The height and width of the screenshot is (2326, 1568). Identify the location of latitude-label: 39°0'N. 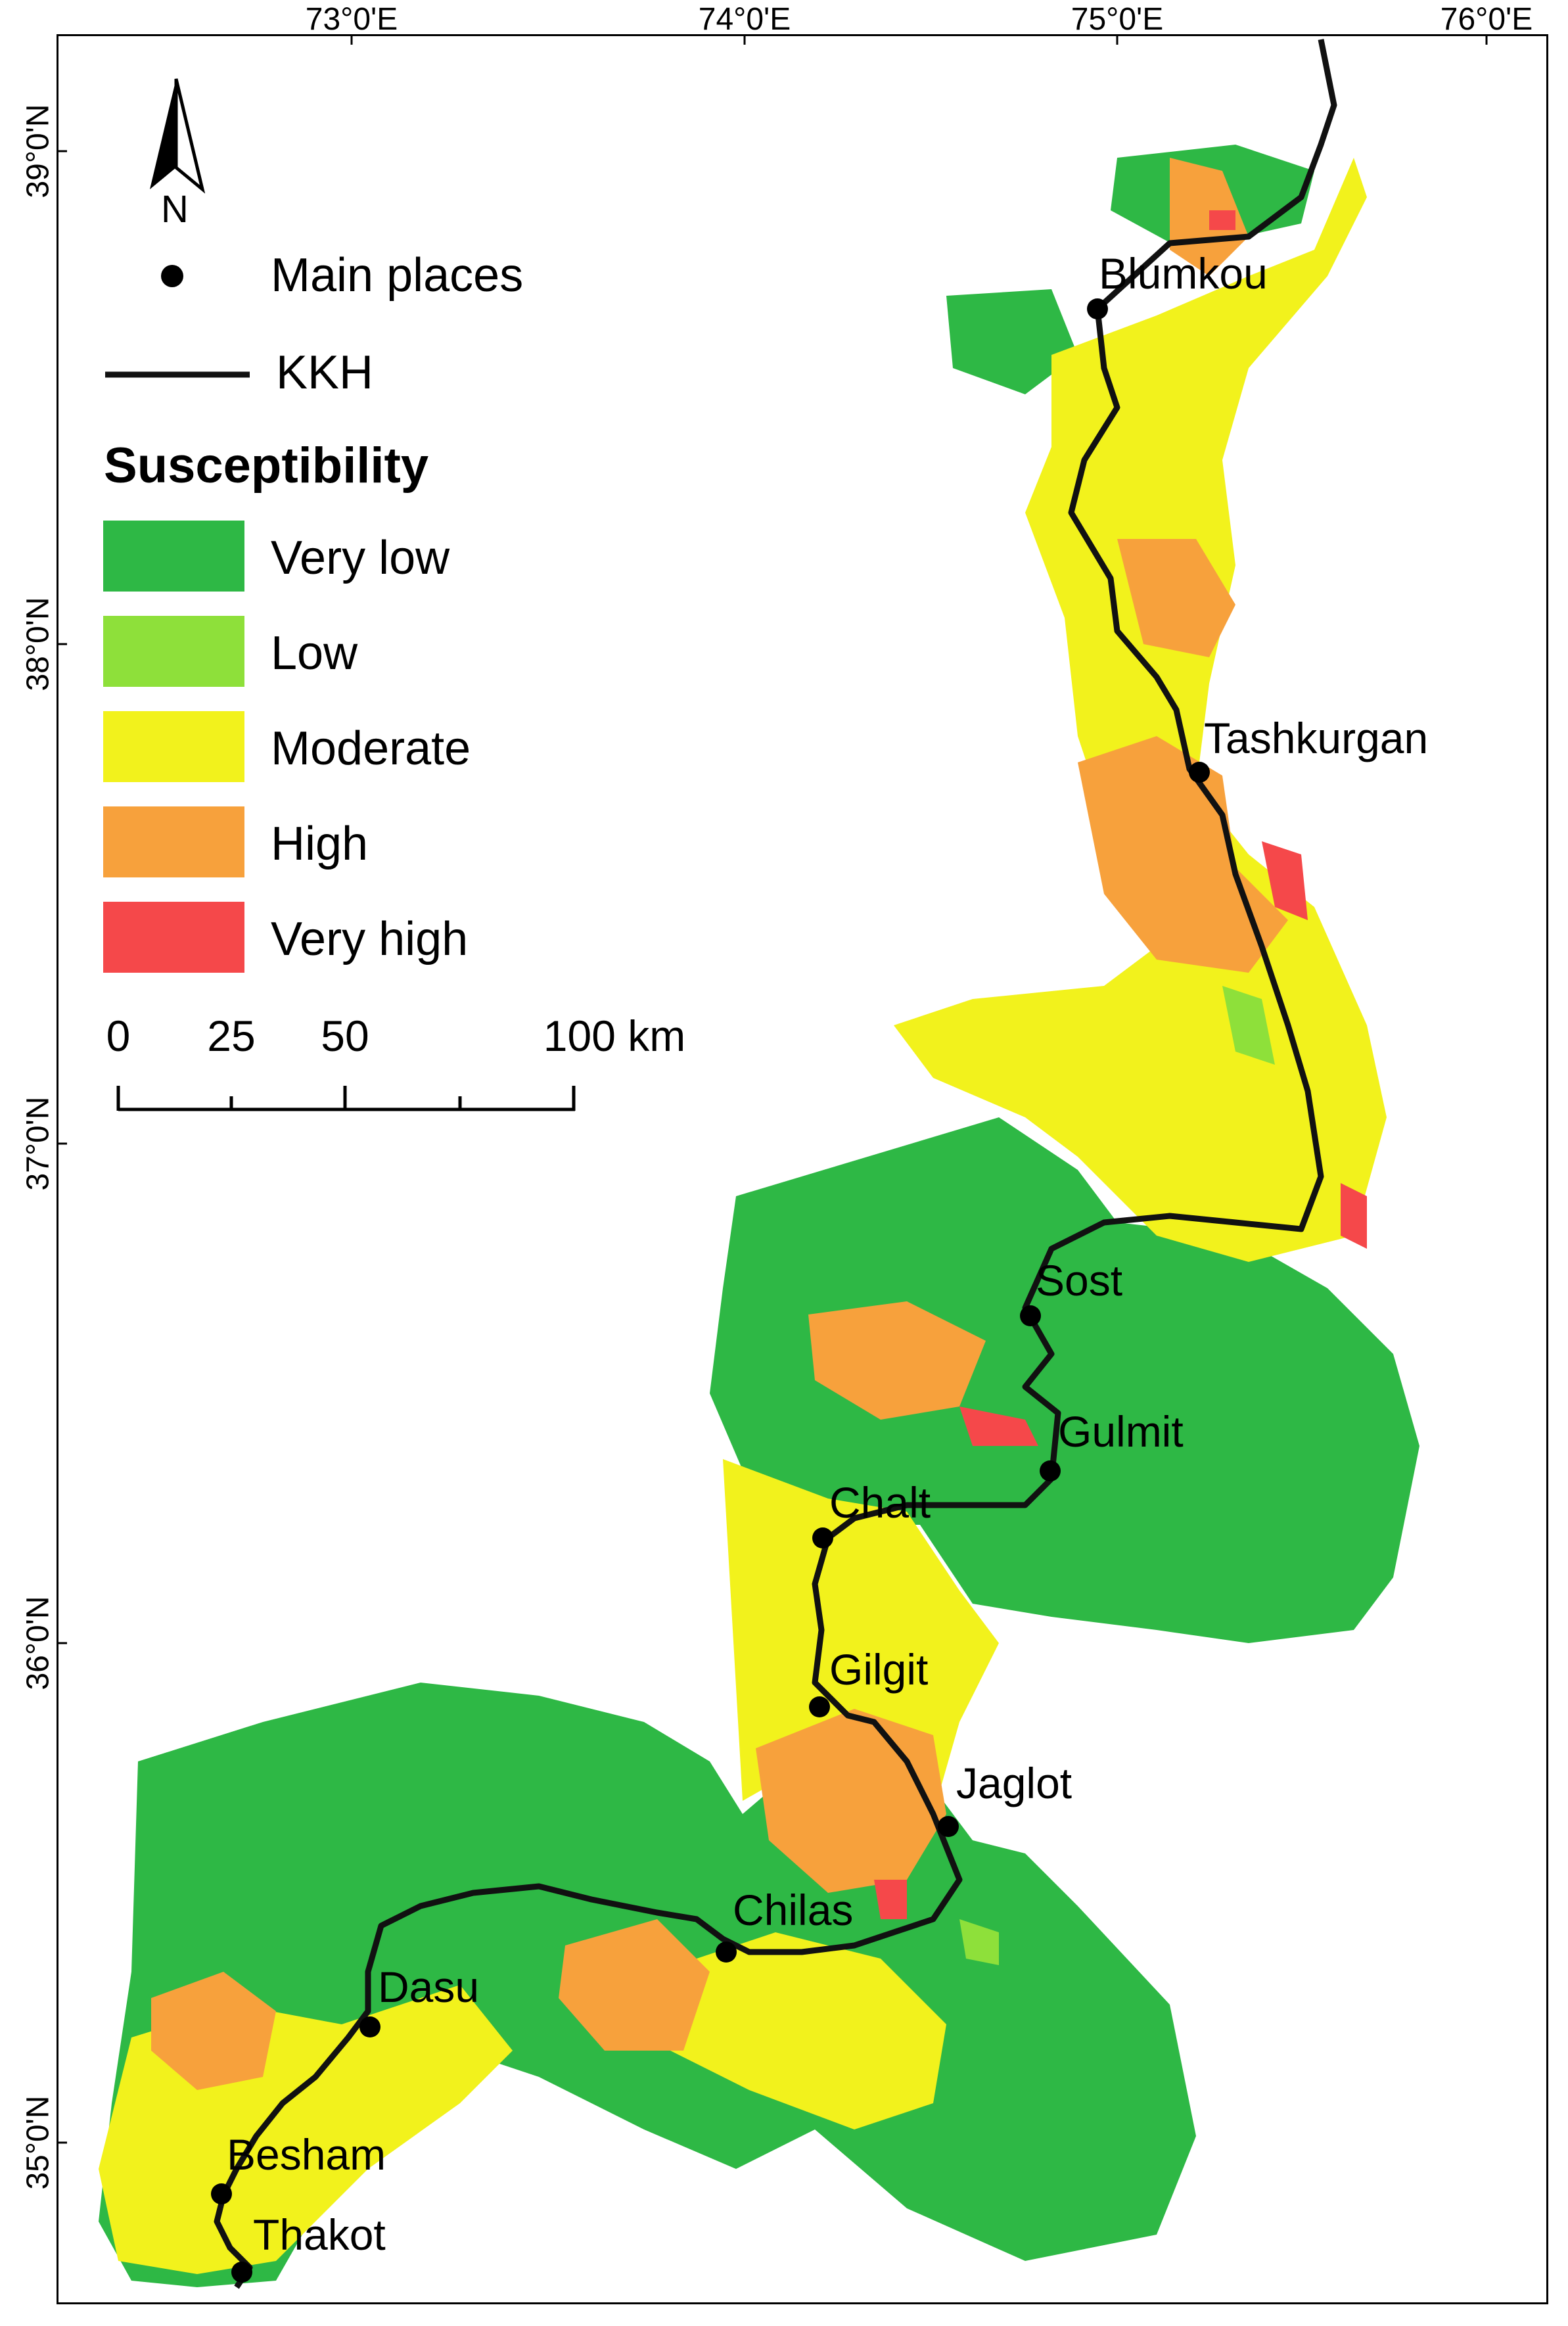
(38, 151).